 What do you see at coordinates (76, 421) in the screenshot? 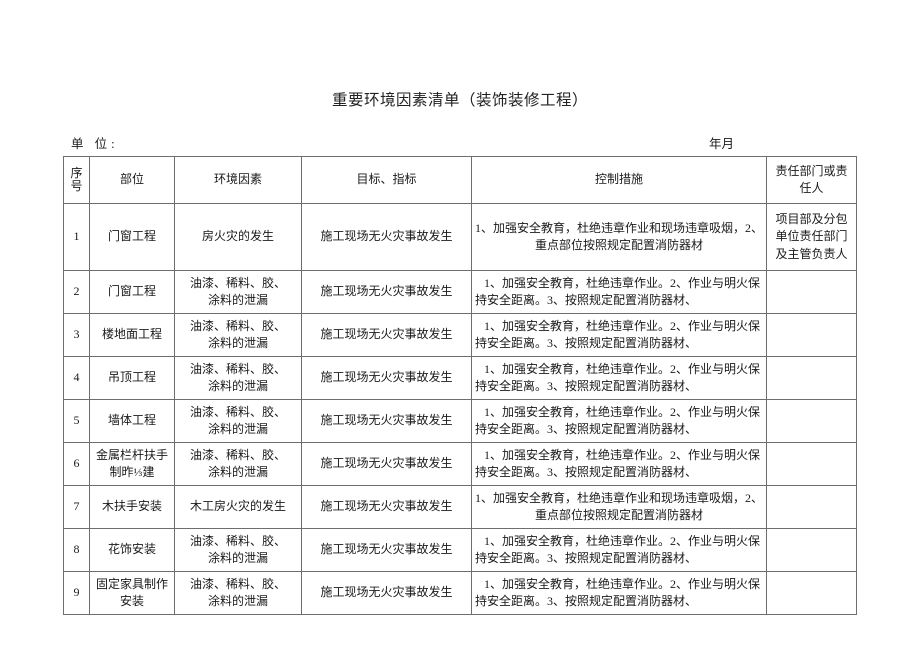
I see `cell-index: 5` at bounding box center [76, 421].